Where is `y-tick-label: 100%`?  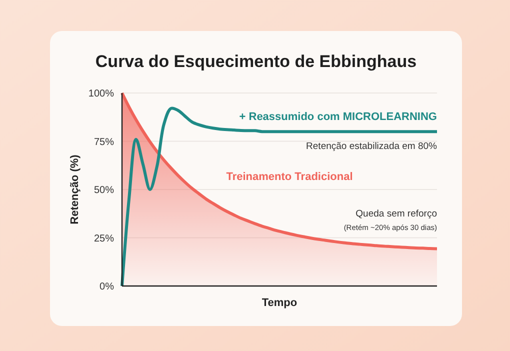
y-tick-label: 100% is located at coordinates (101, 94).